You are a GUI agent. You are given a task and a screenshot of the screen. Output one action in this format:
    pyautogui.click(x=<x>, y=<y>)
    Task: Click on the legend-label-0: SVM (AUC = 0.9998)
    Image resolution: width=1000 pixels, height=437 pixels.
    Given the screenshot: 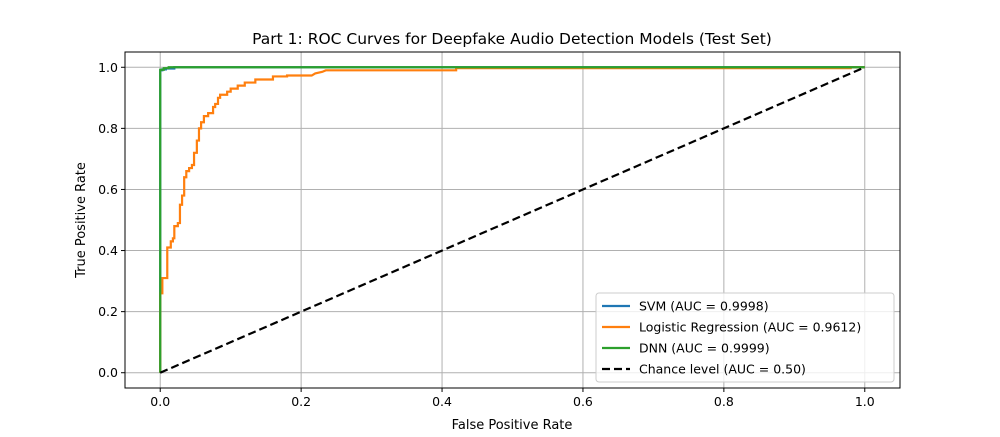 What is the action you would take?
    pyautogui.click(x=704, y=306)
    